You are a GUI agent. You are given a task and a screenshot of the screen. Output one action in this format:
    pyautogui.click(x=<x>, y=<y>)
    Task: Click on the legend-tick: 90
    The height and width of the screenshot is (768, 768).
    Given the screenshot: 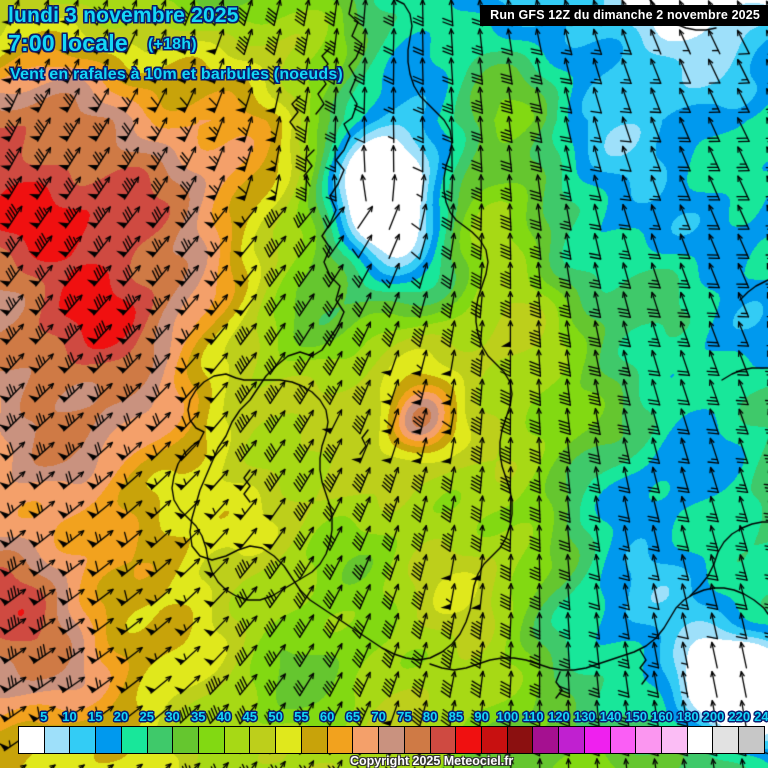 What is the action you would take?
    pyautogui.click(x=481, y=717)
    